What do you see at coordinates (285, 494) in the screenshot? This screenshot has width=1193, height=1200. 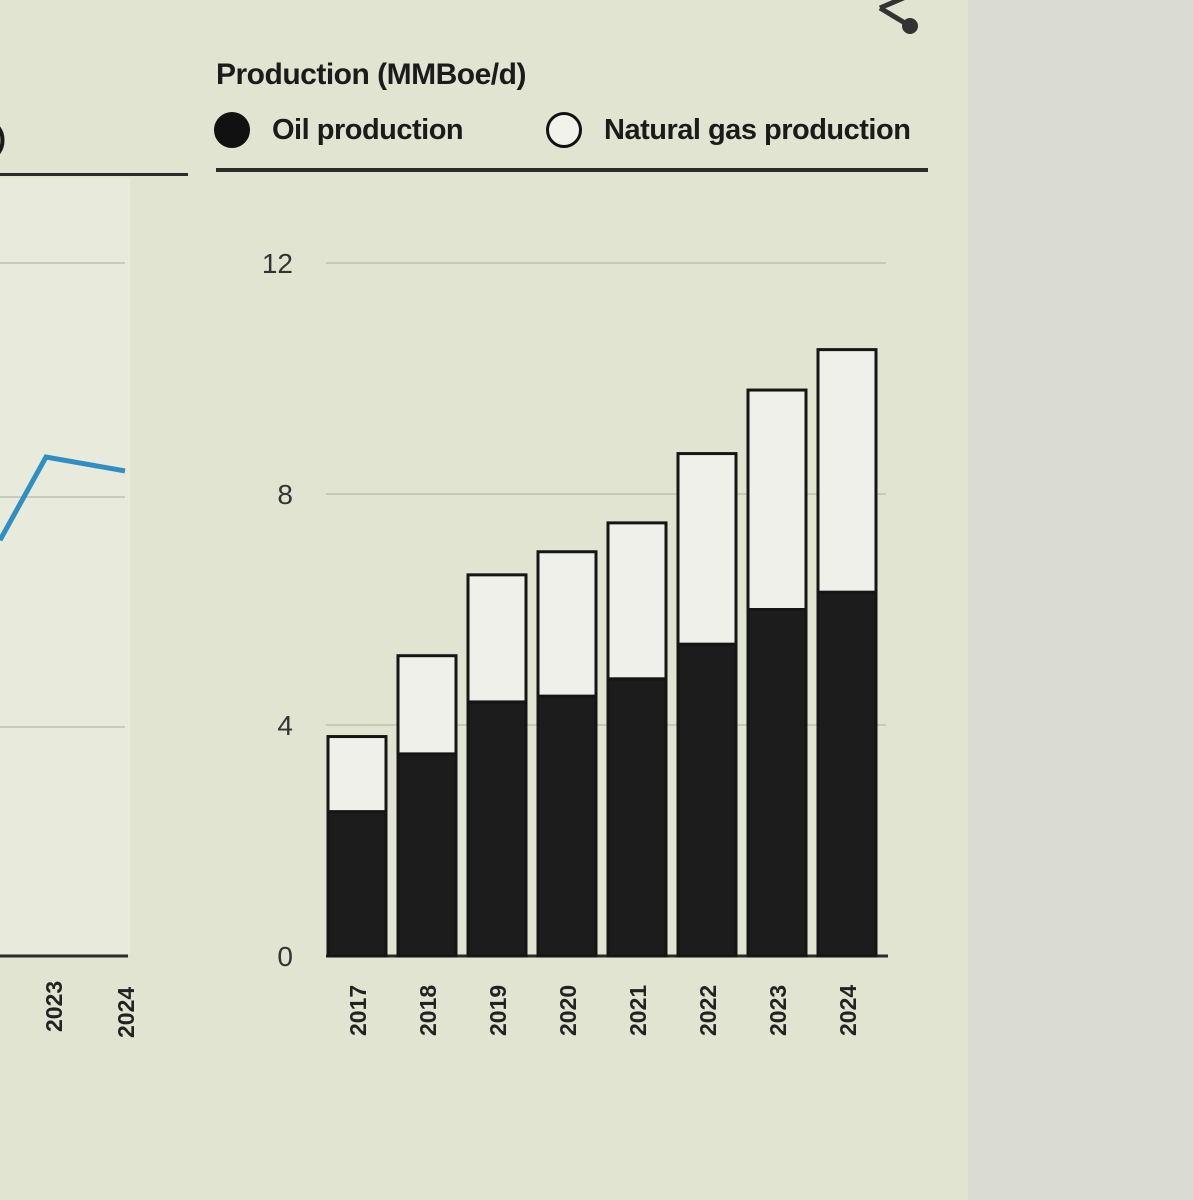 I see `y-tick-label: 8` at bounding box center [285, 494].